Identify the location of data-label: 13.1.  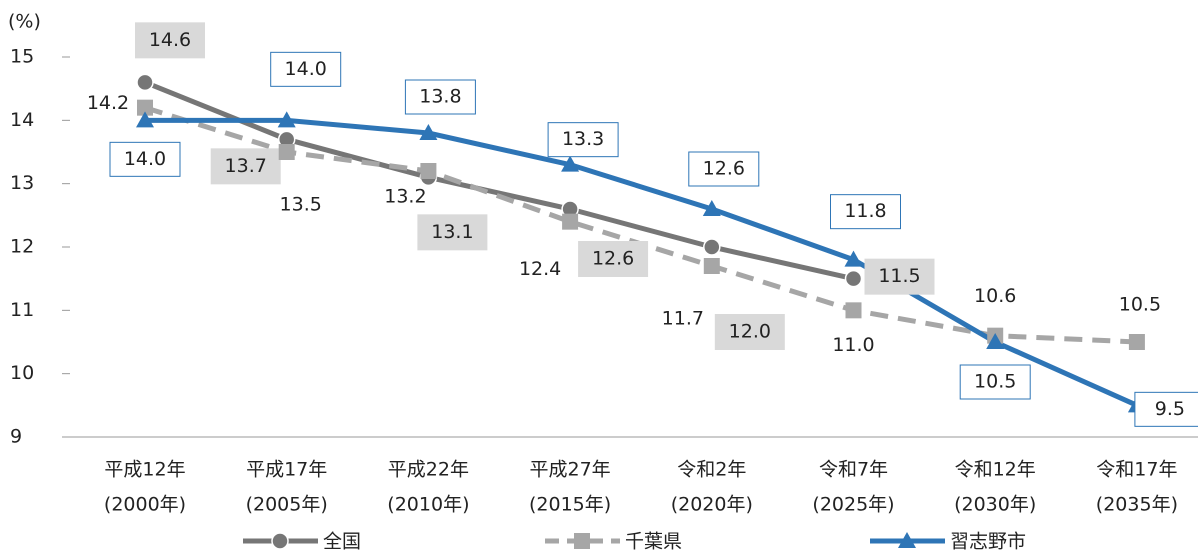
(452, 232).